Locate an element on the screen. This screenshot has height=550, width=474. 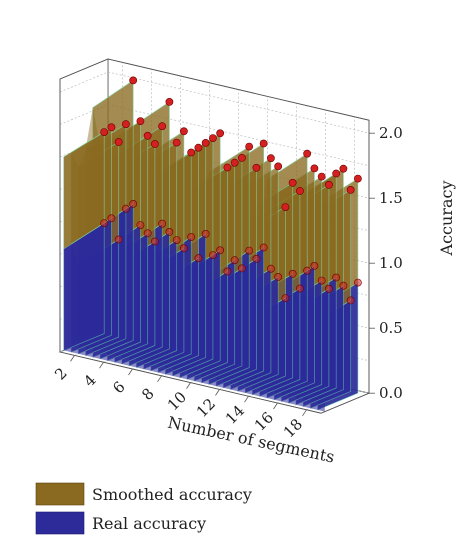
top-back-edge is located at coordinates (238, 89).